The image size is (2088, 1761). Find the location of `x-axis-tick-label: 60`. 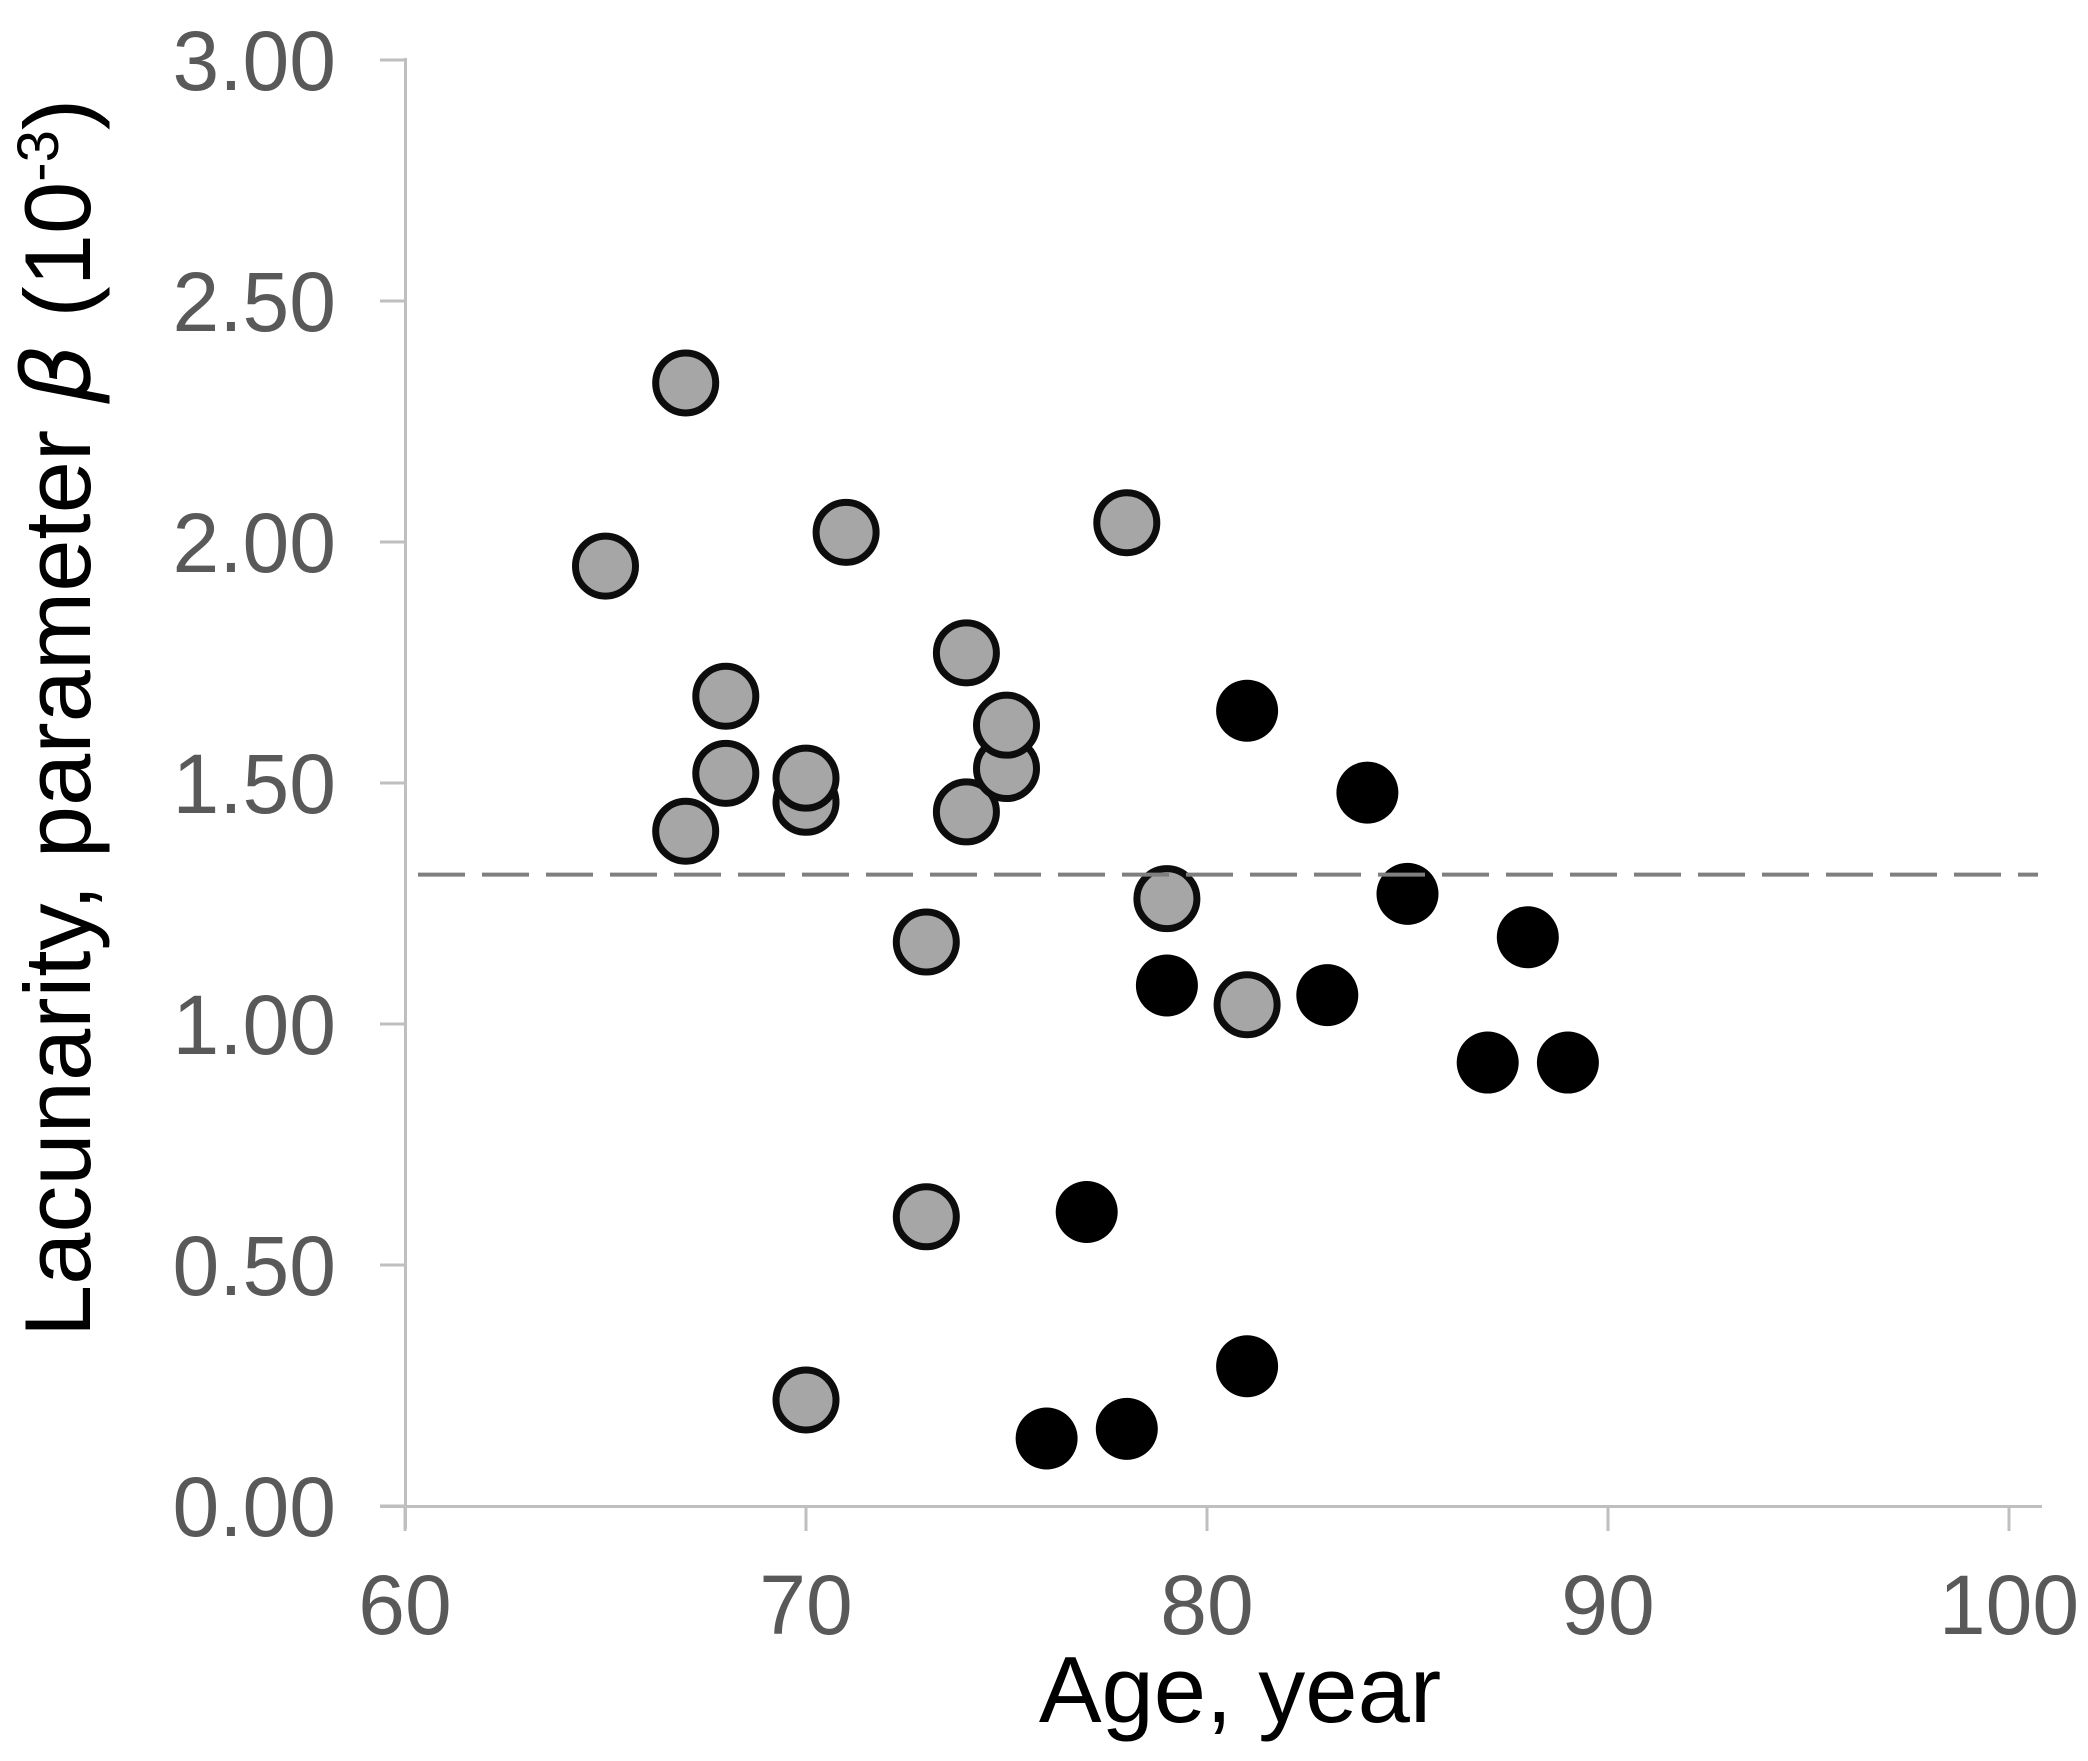

x-axis-tick-label: 60 is located at coordinates (404, 1605).